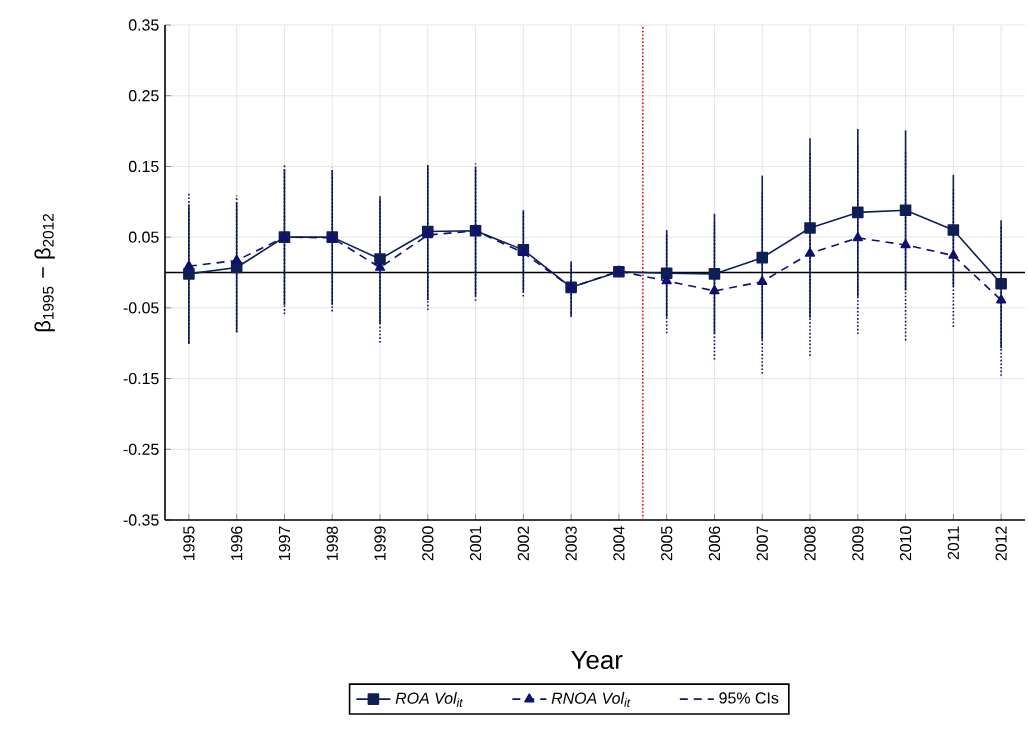 The height and width of the screenshot is (740, 1028). I want to click on x-tick-label: 1997, so click(284, 543).